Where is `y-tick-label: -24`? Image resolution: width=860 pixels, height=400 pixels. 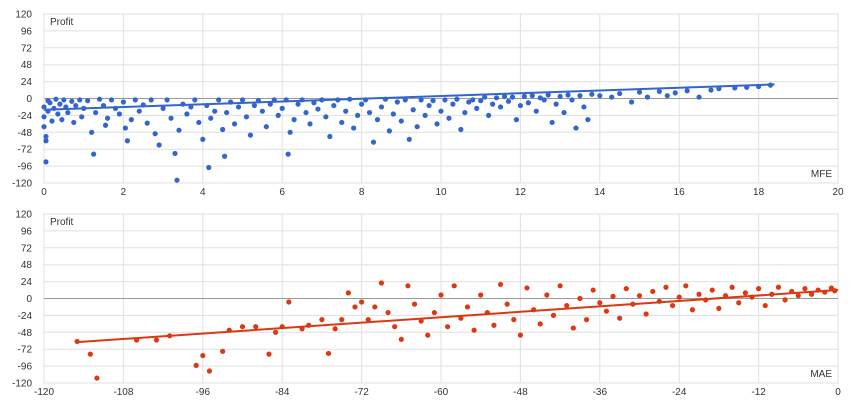
y-tick-label: -24 is located at coordinates (25, 316).